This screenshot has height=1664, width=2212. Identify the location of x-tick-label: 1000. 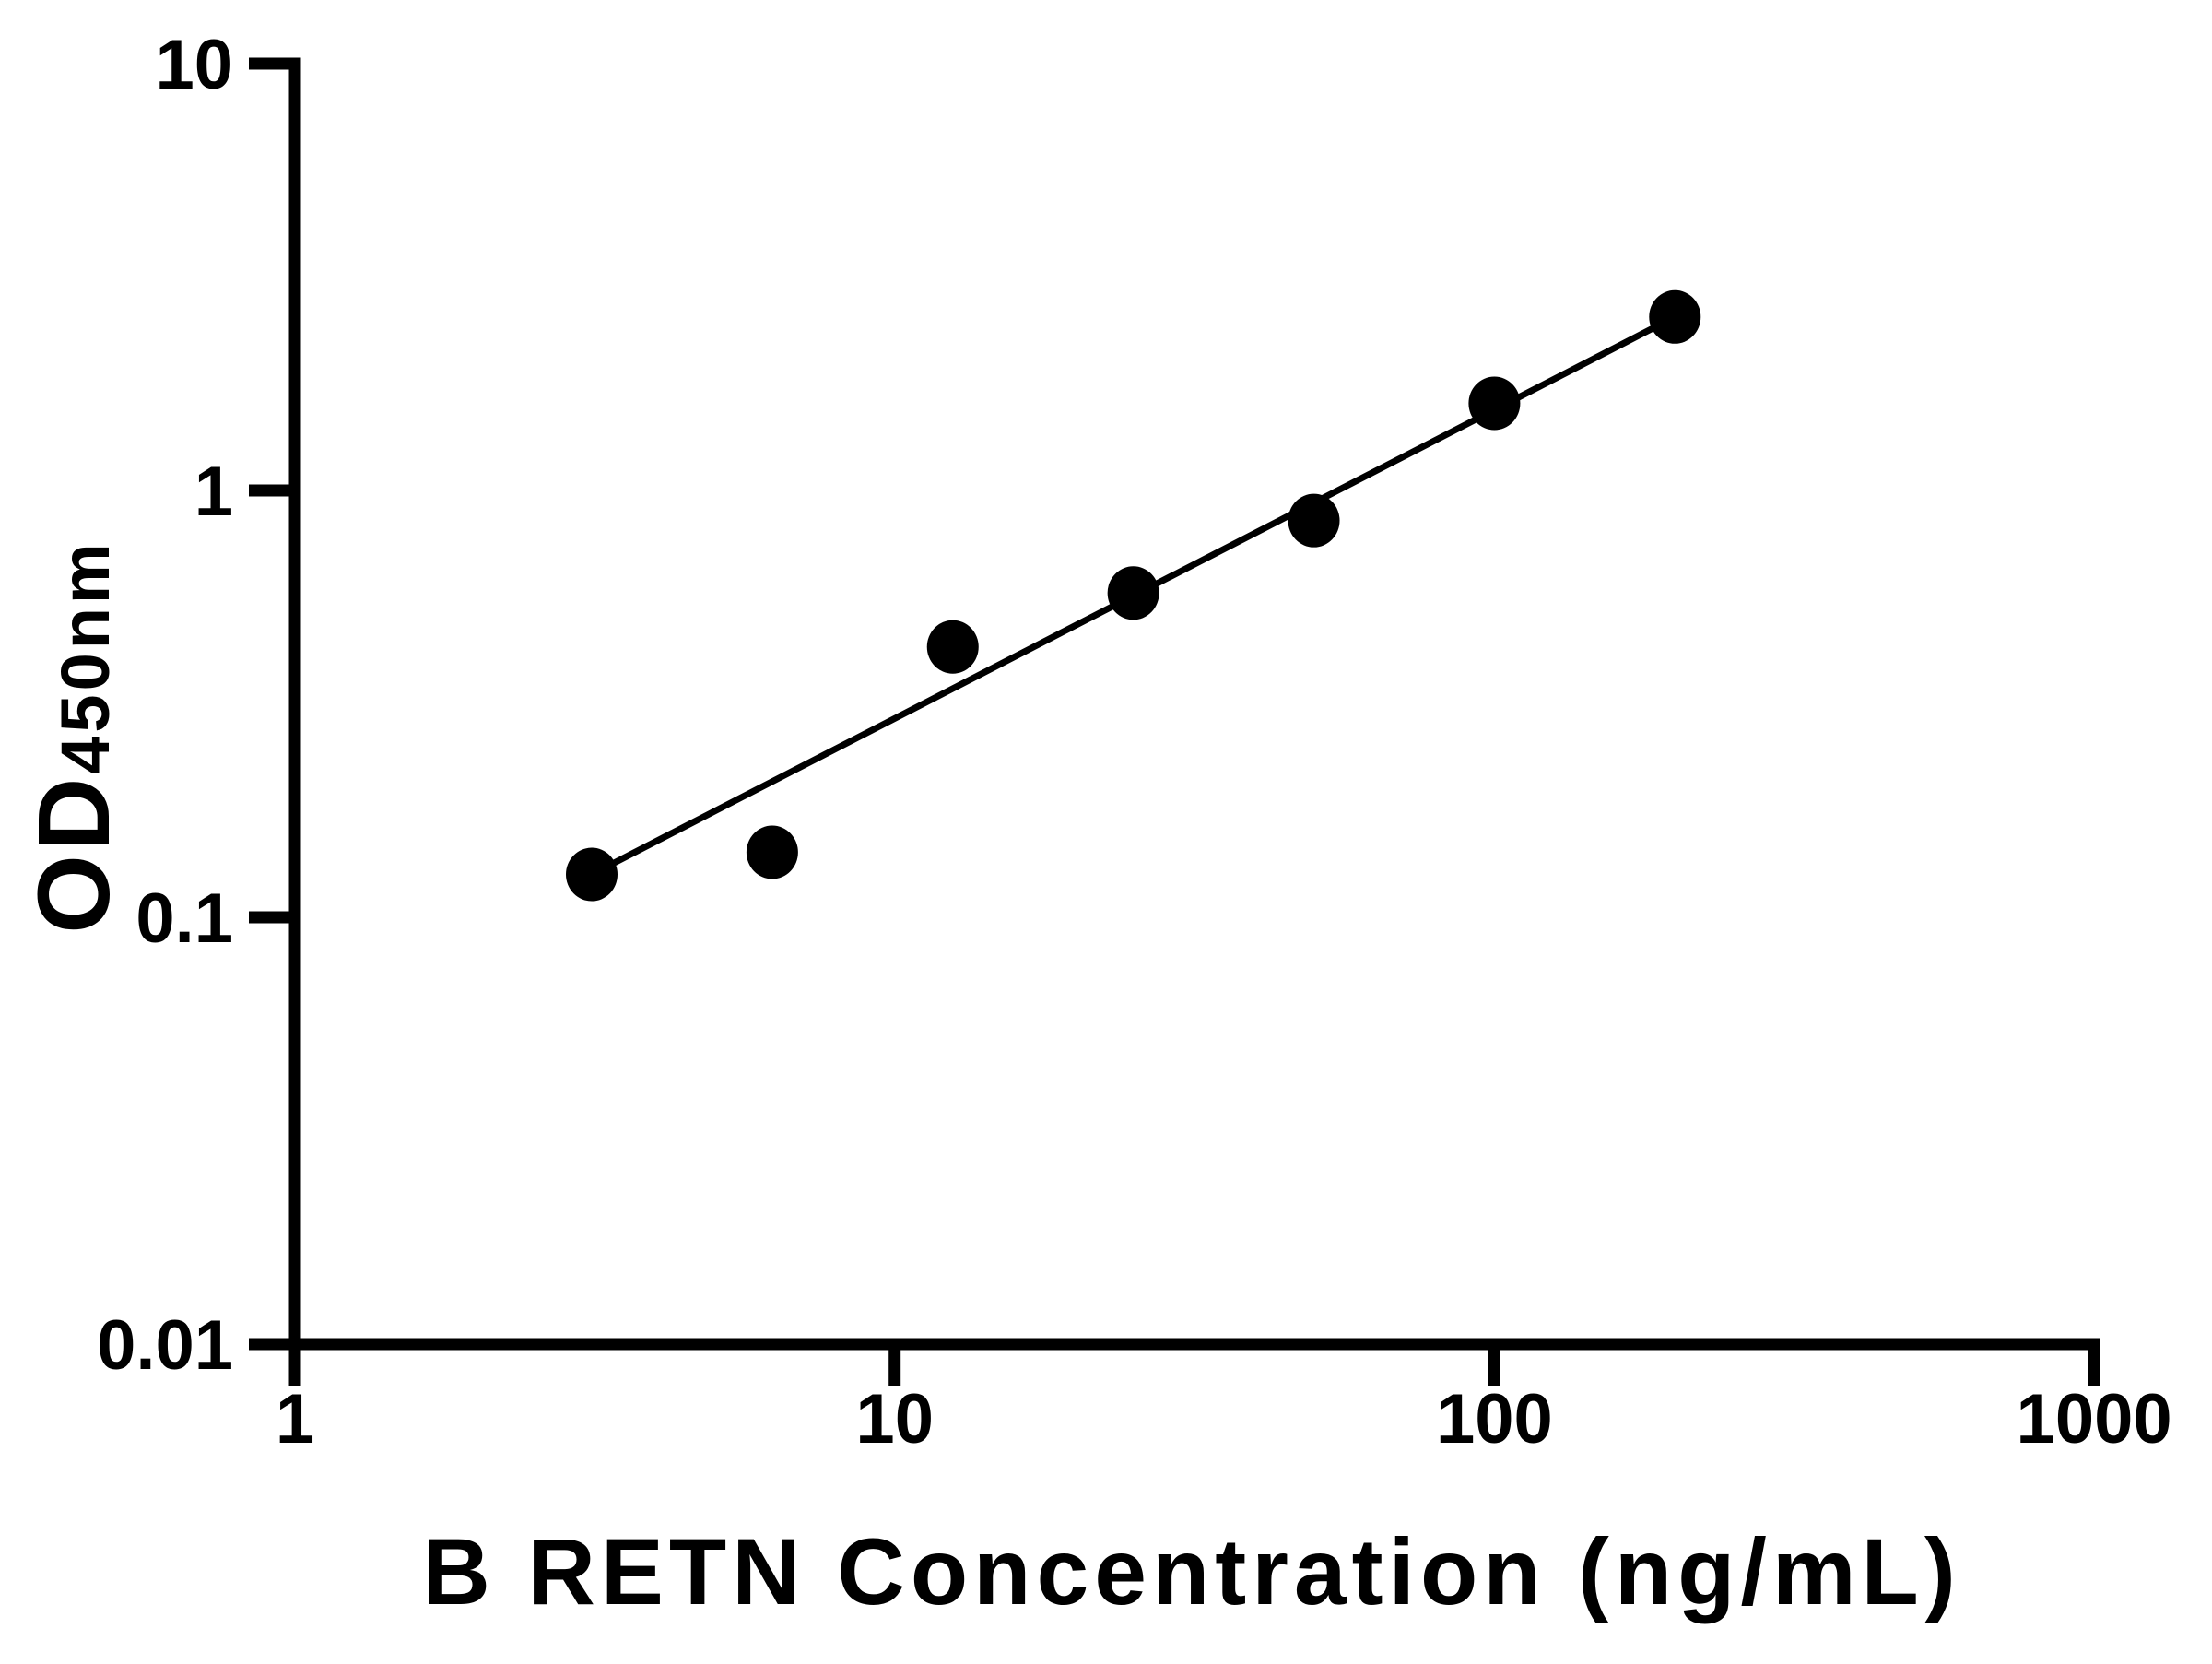
(2094, 1419).